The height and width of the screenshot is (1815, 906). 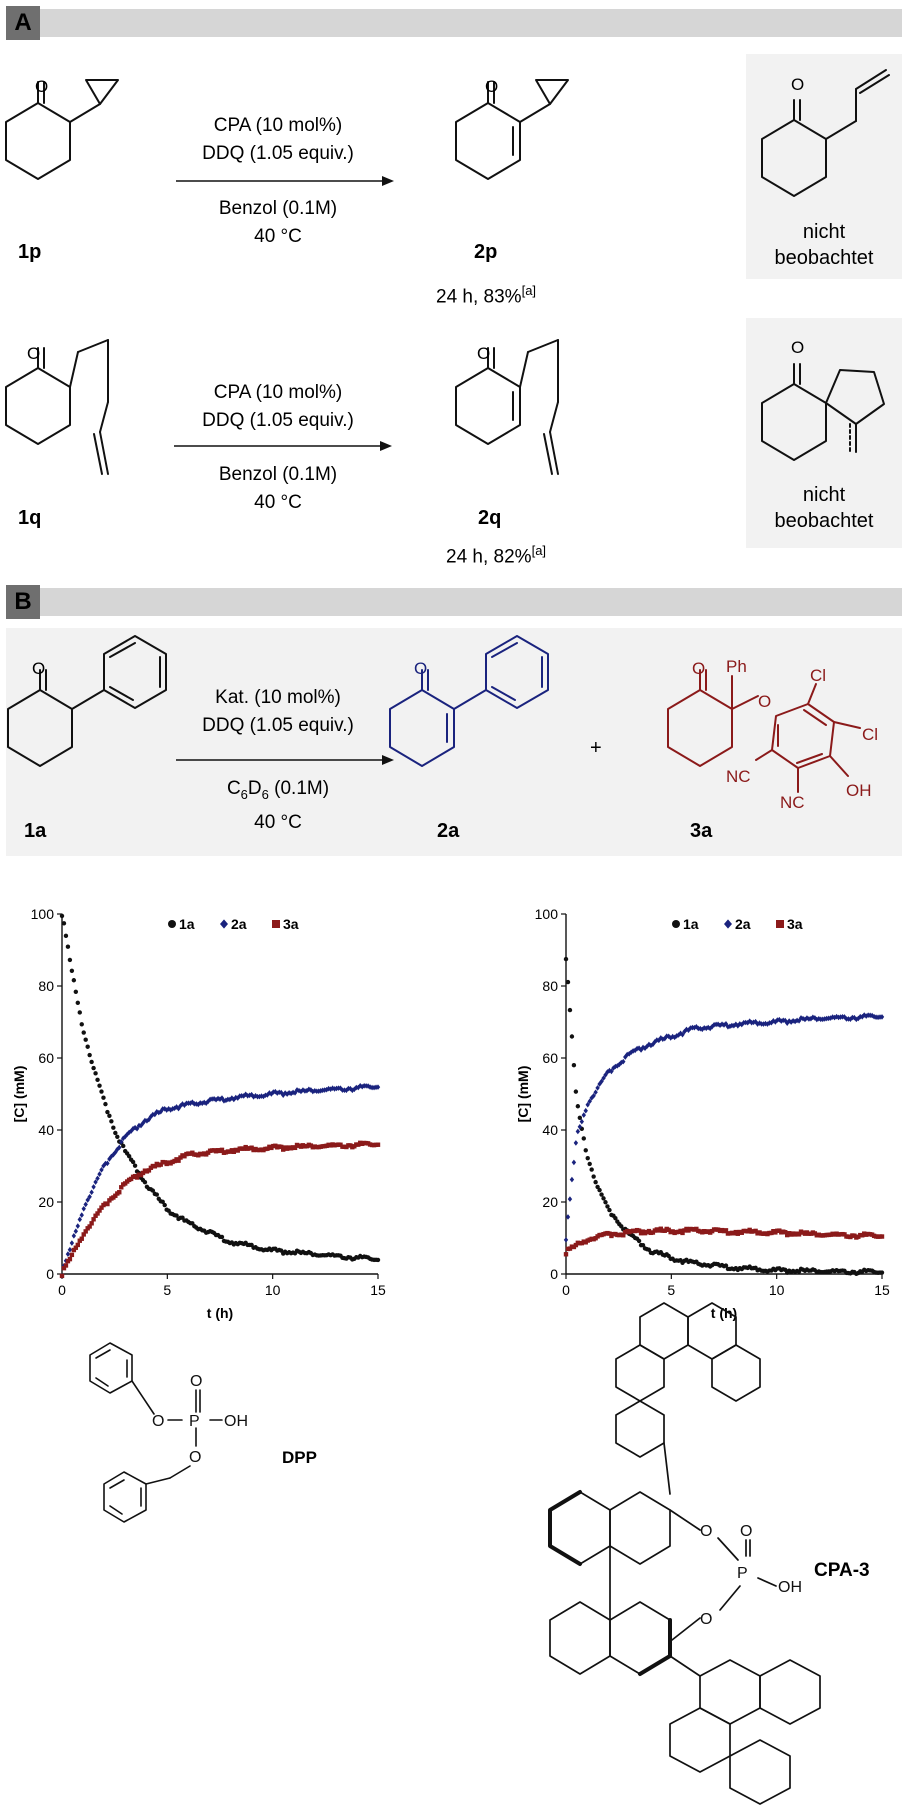 I want to click on section-a-bar, so click(x=454, y=23).